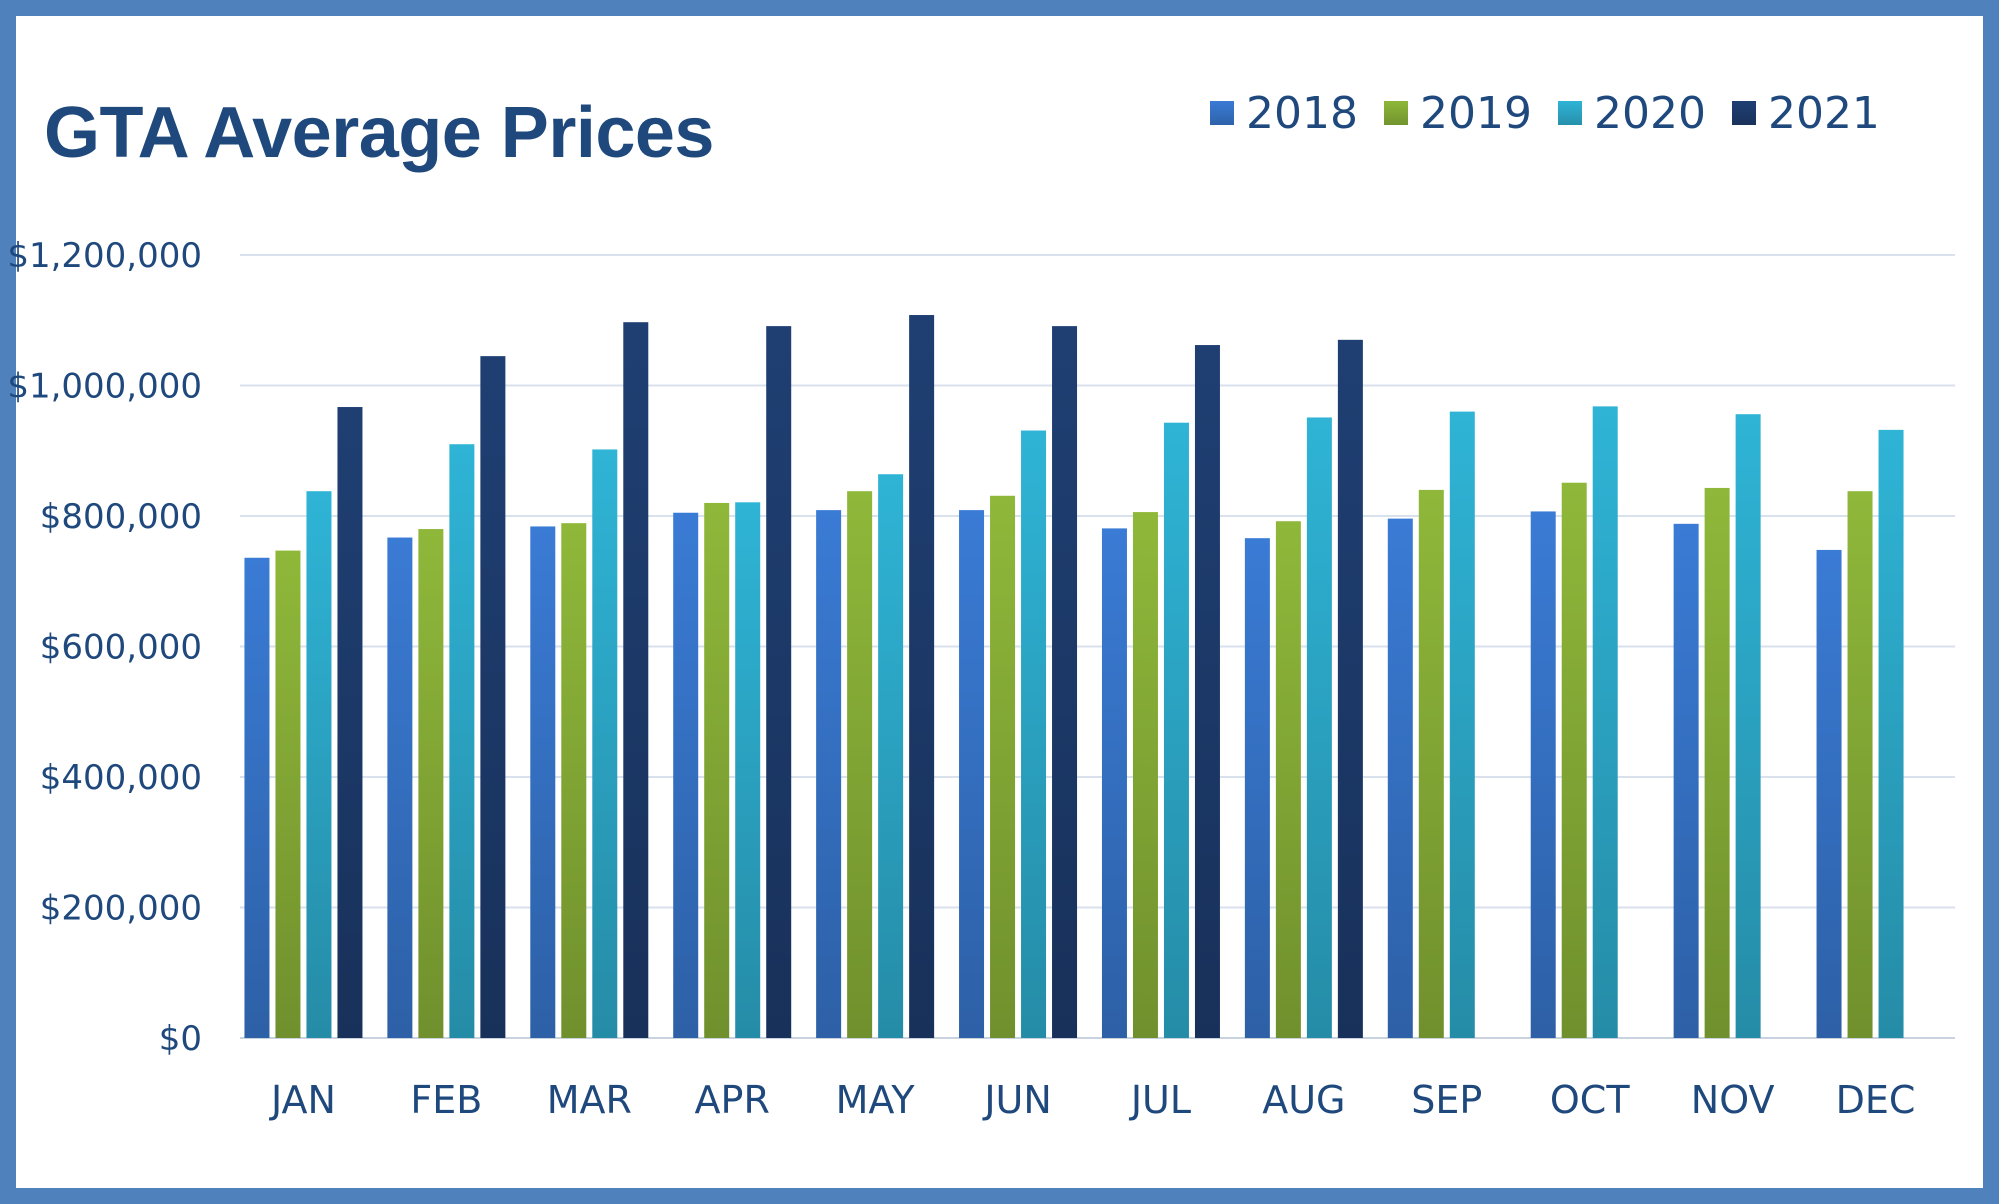 The width and height of the screenshot is (1999, 1204). Describe the element at coordinates (543, 782) in the screenshot. I see `bar-2018-mar` at that location.